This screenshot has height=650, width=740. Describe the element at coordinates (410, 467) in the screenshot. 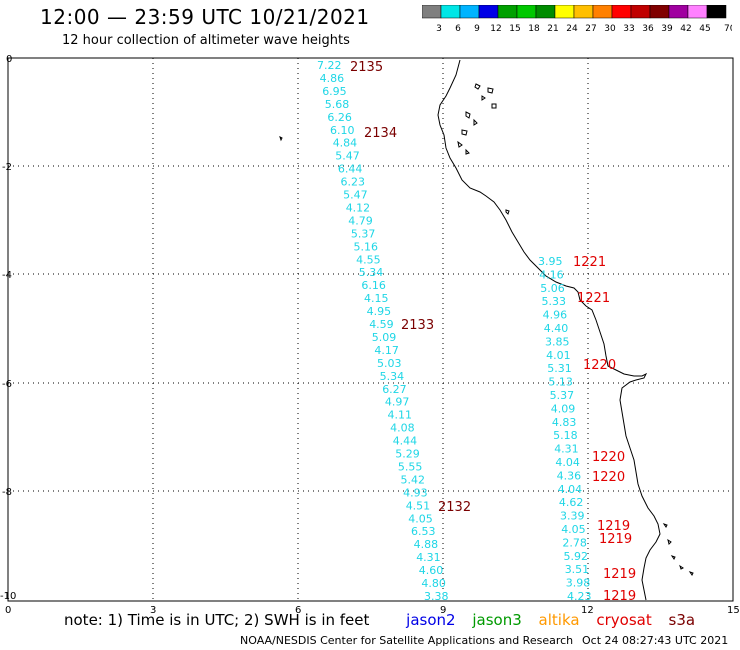

I see `wave-height-value: 5.55` at that location.